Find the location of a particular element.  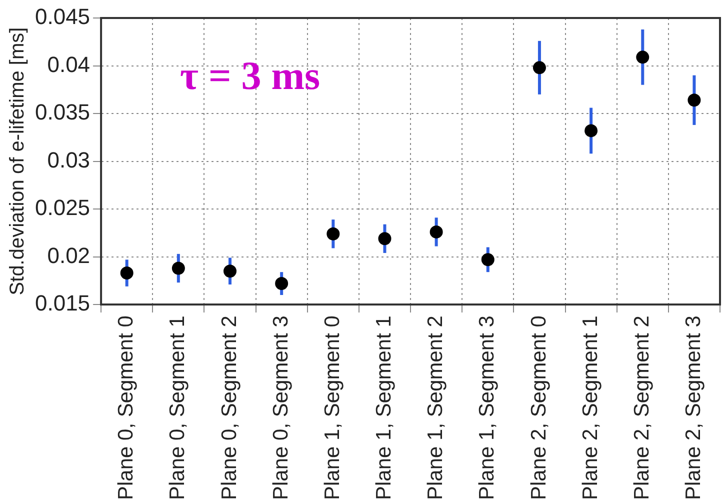

x-tick-label: Plane 0, Segment 3 is located at coordinates (280, 408).